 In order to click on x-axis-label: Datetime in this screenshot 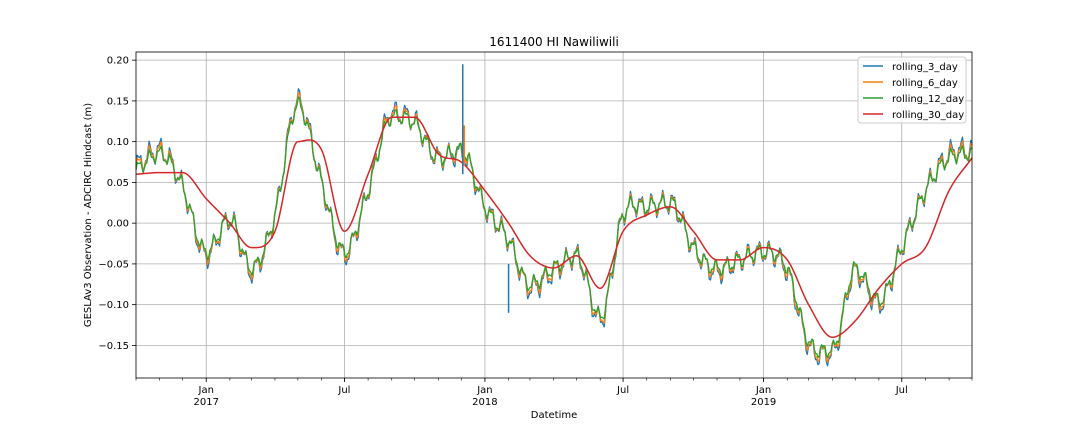, I will do `click(554, 415)`.